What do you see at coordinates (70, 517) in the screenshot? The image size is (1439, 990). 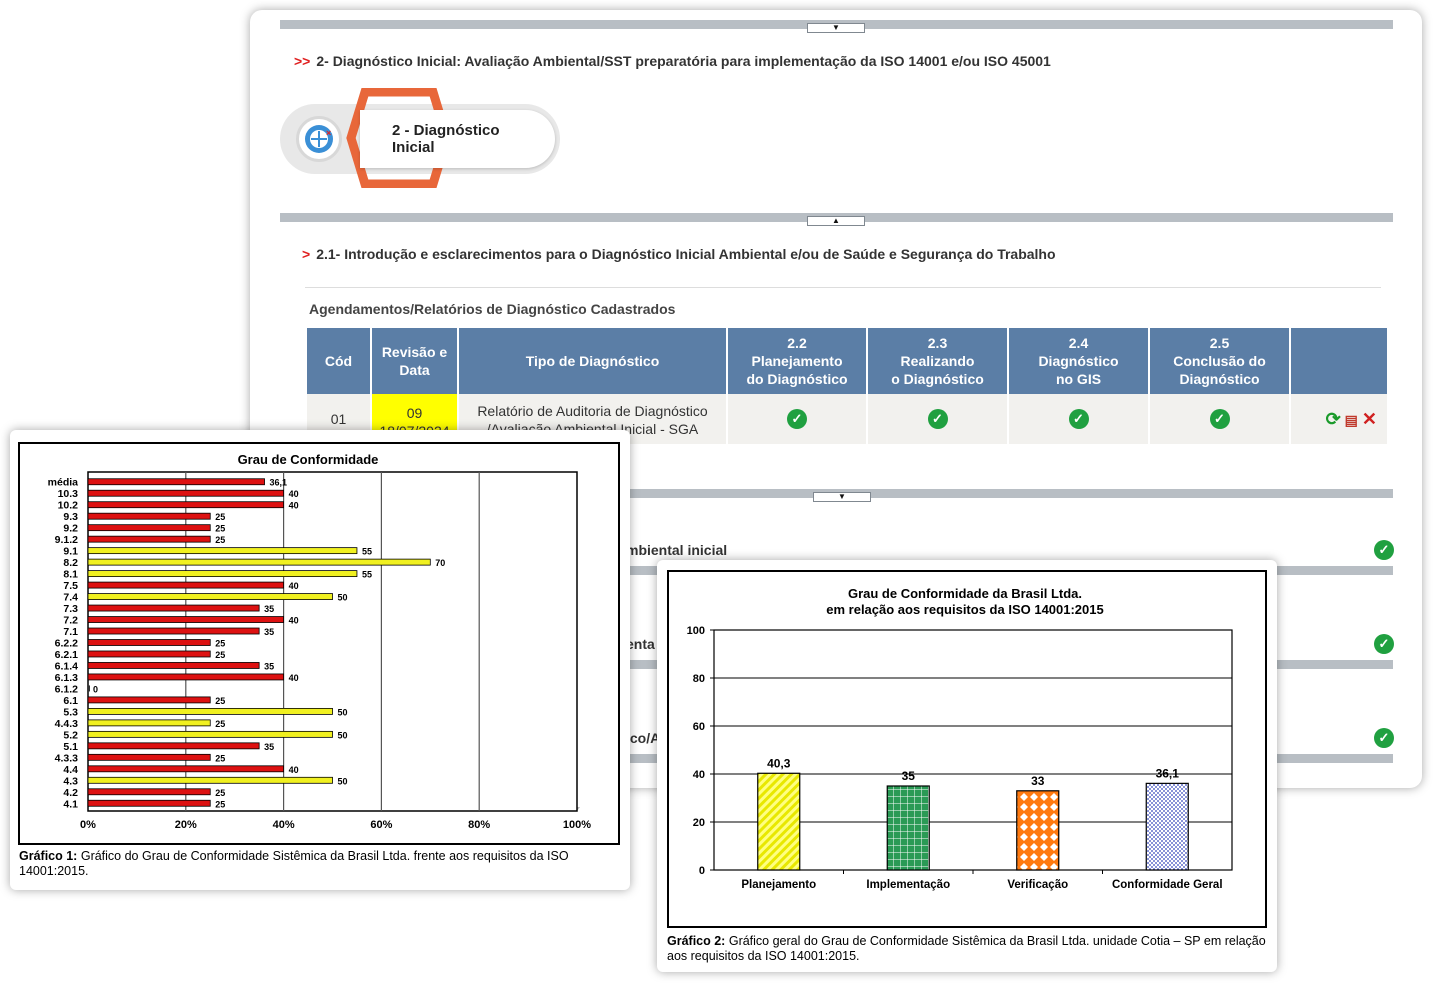 I see `y-category-label: 9.3` at bounding box center [70, 517].